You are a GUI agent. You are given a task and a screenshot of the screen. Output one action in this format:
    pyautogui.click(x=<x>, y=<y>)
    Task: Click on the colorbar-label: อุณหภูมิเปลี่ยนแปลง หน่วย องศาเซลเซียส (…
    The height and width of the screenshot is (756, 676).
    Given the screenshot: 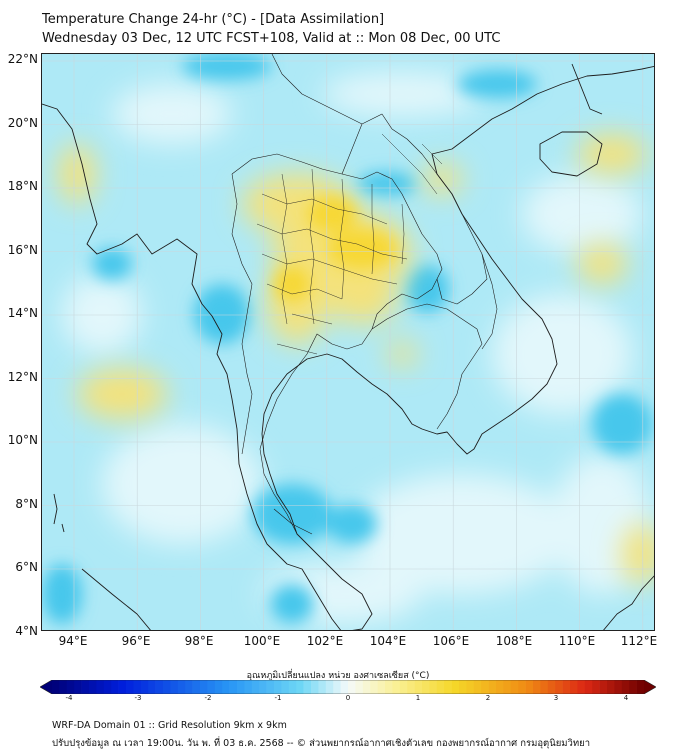 What is the action you would take?
    pyautogui.click(x=338, y=676)
    